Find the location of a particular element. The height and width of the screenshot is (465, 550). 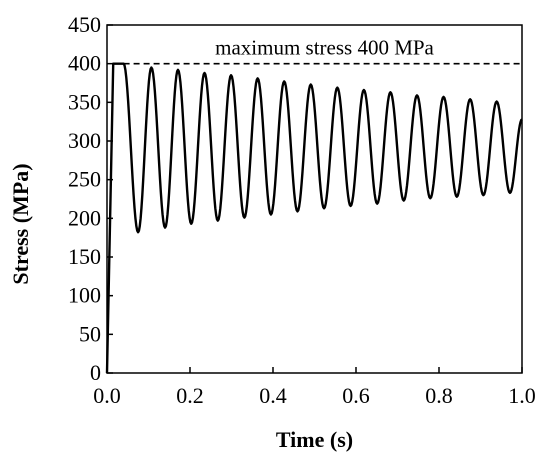

x-tick-label: 0.4 is located at coordinates (273, 395).